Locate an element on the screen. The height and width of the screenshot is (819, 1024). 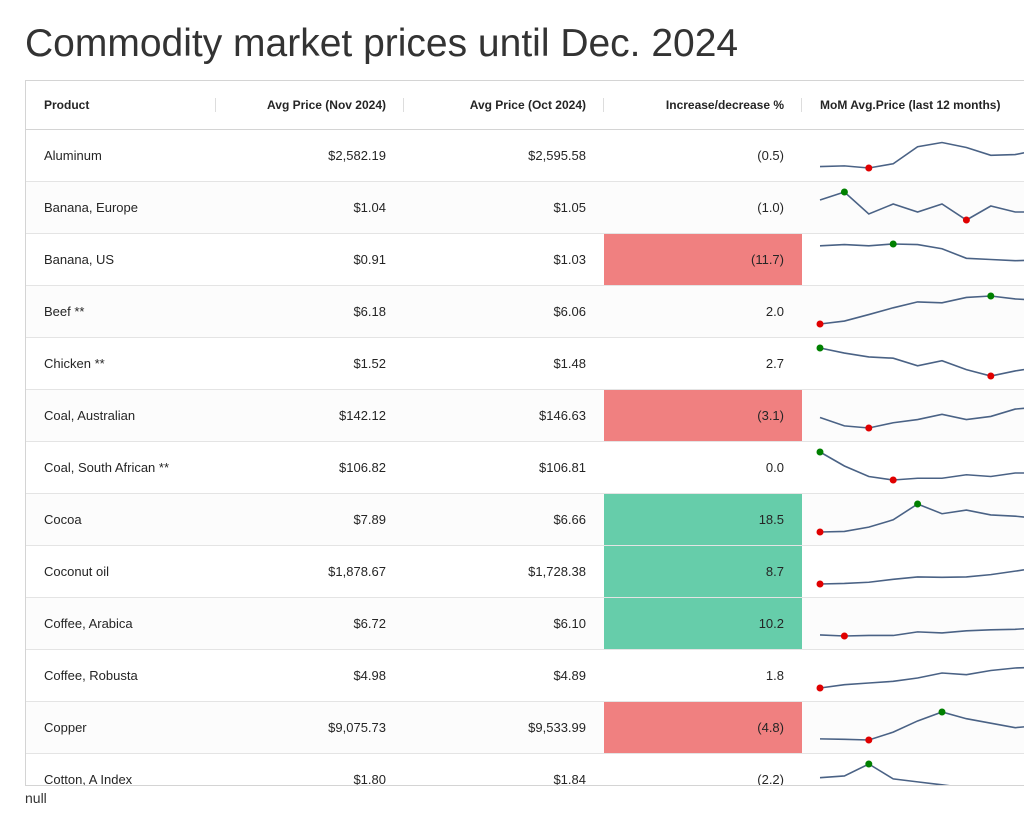
table-cell: Chicken ** is located at coordinates (121, 363).